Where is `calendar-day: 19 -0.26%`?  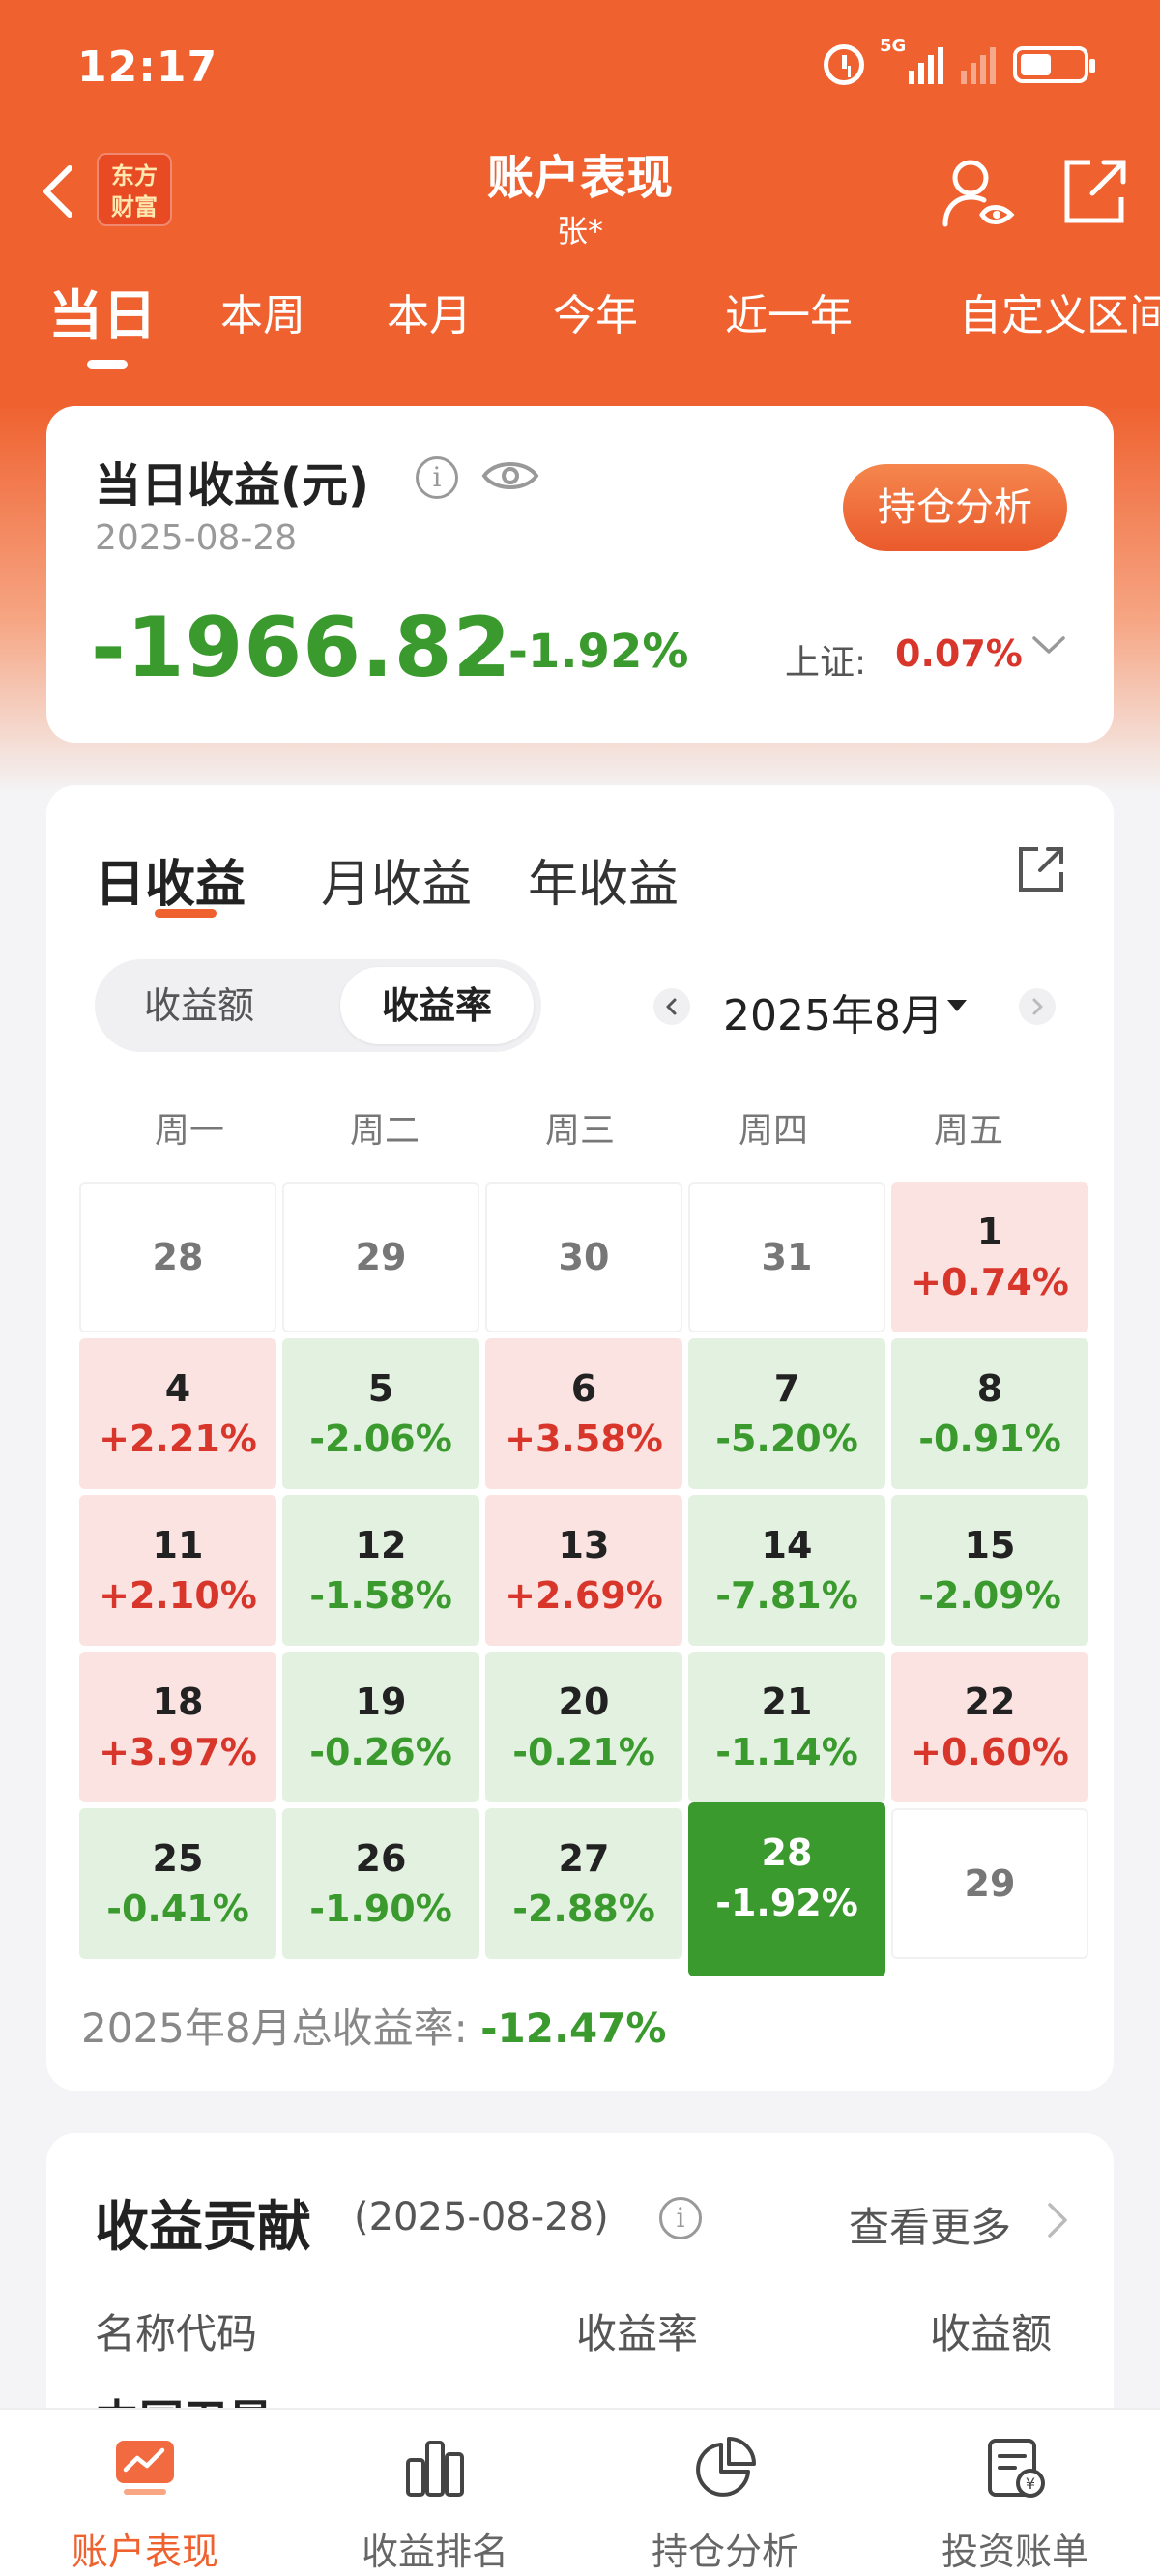 calendar-day: 19 -0.26% is located at coordinates (381, 1727).